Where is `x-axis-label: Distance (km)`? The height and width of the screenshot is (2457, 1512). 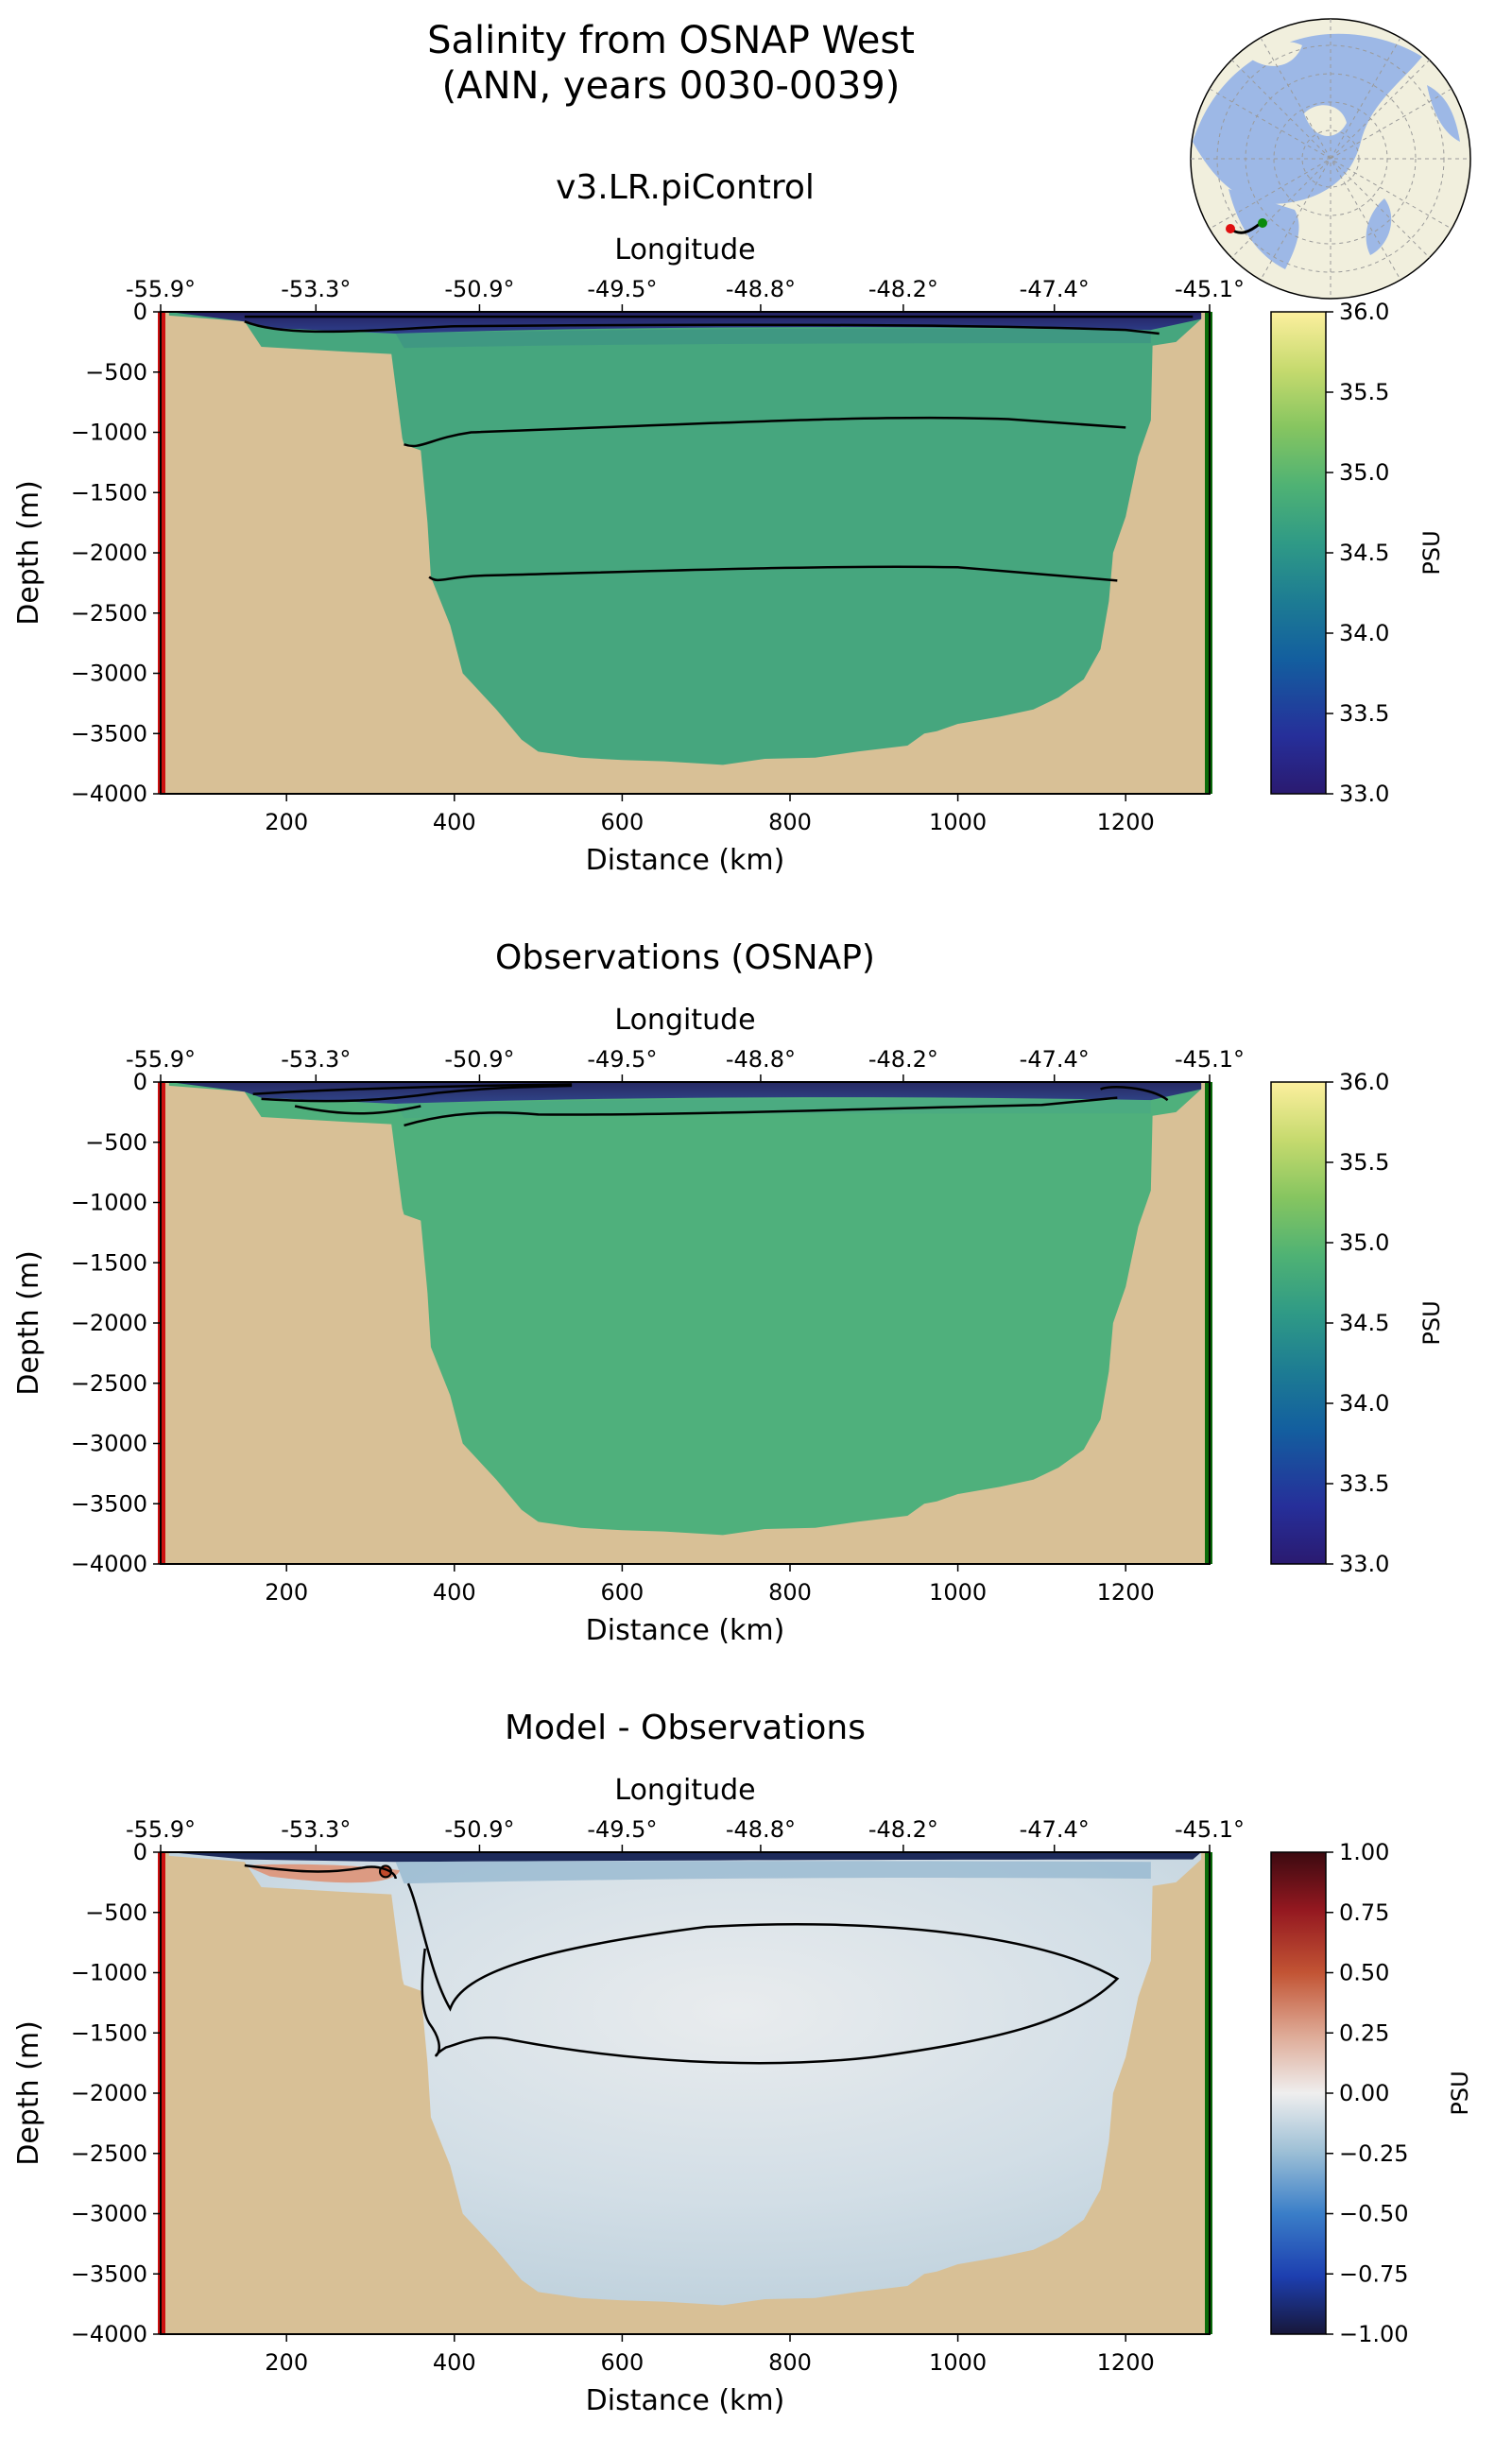
x-axis-label: Distance (km) is located at coordinates (685, 1630).